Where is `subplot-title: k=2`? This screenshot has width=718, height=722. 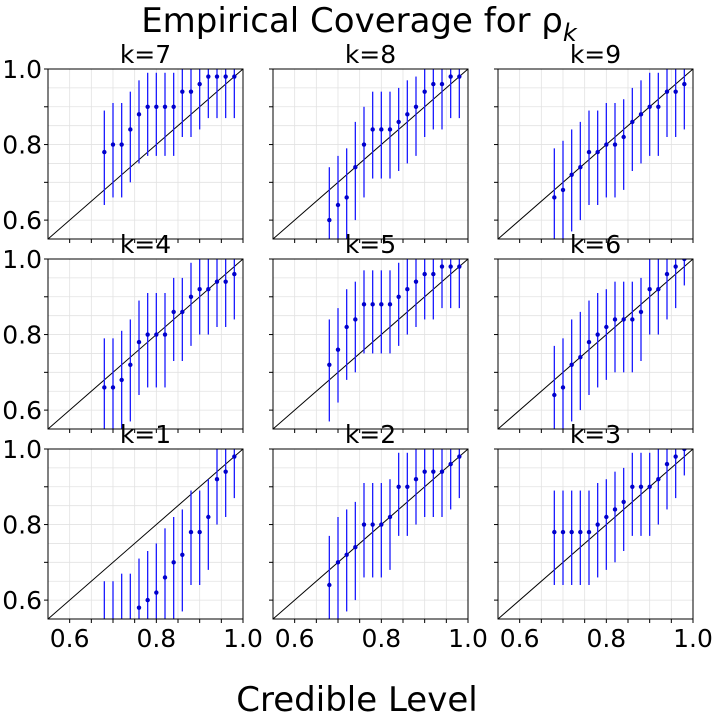 subplot-title: k=2 is located at coordinates (370, 434).